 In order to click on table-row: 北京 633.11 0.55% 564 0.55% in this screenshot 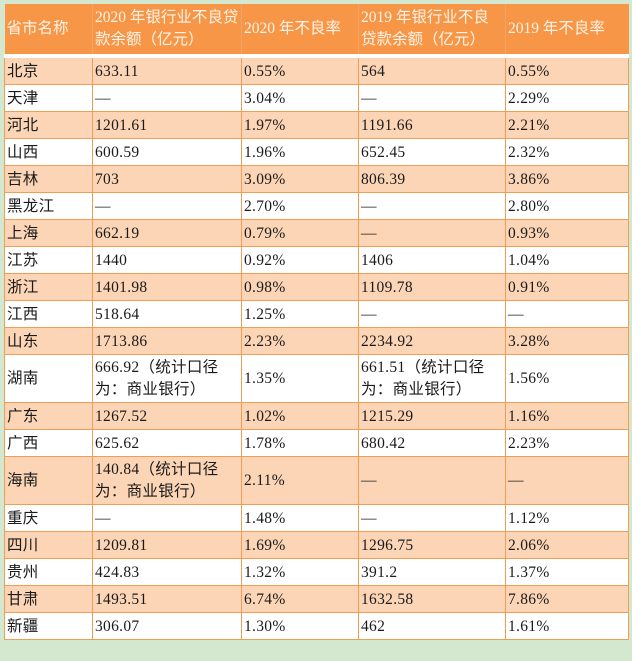, I will do `click(316, 70)`.